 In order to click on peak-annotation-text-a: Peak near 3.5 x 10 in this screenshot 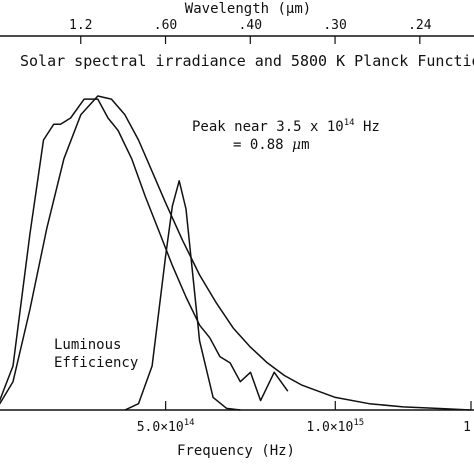, I will do `click(268, 127)`.